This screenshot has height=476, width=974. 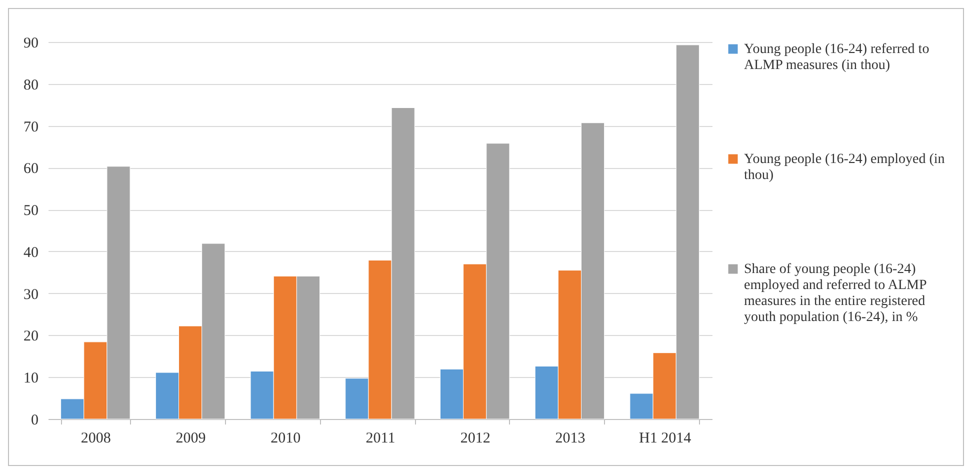 What do you see at coordinates (31, 85) in the screenshot?
I see `y-tick-label: 80` at bounding box center [31, 85].